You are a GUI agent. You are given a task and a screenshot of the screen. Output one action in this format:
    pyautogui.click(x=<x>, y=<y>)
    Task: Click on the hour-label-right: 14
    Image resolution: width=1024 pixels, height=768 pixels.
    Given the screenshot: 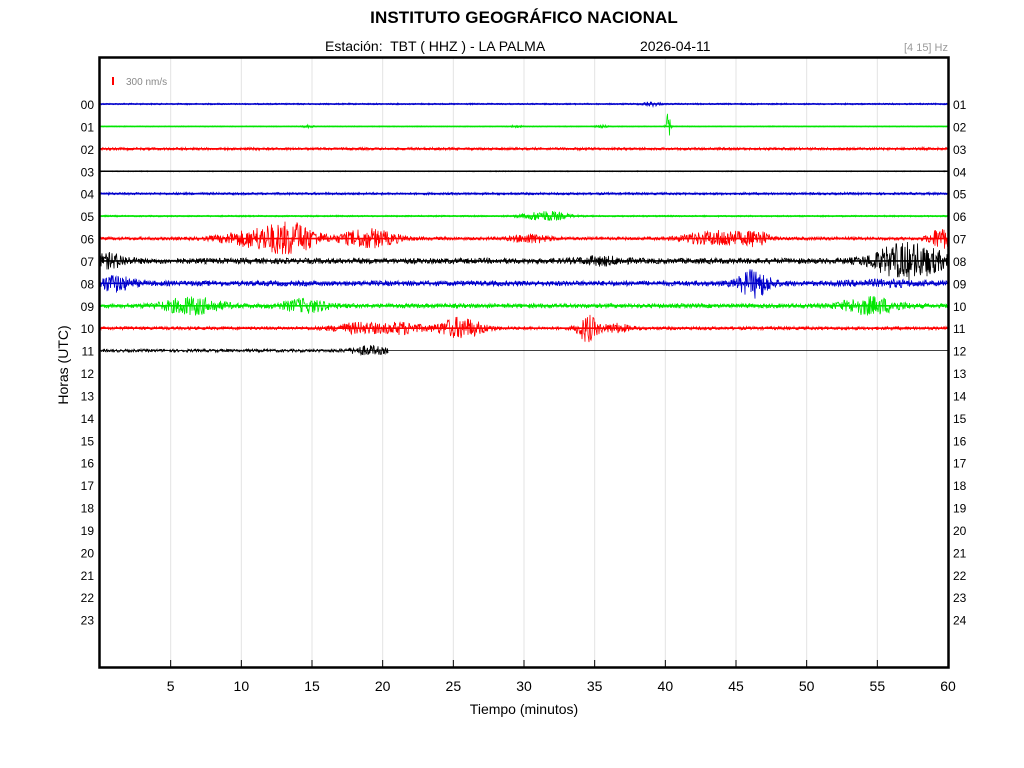 What is the action you would take?
    pyautogui.click(x=960, y=396)
    